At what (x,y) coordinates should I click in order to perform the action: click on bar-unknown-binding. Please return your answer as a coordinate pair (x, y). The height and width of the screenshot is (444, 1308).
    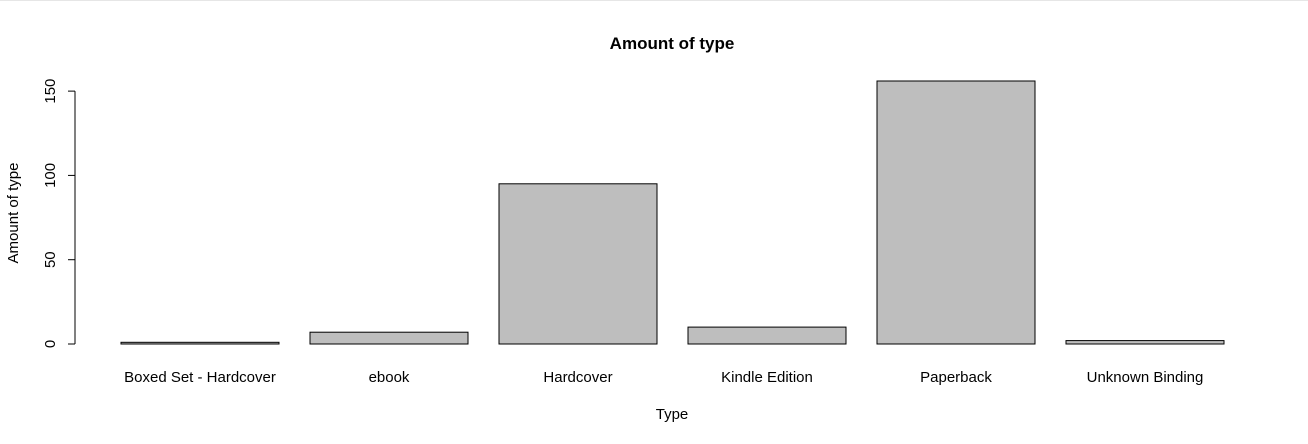
    Looking at the image, I should click on (1145, 342).